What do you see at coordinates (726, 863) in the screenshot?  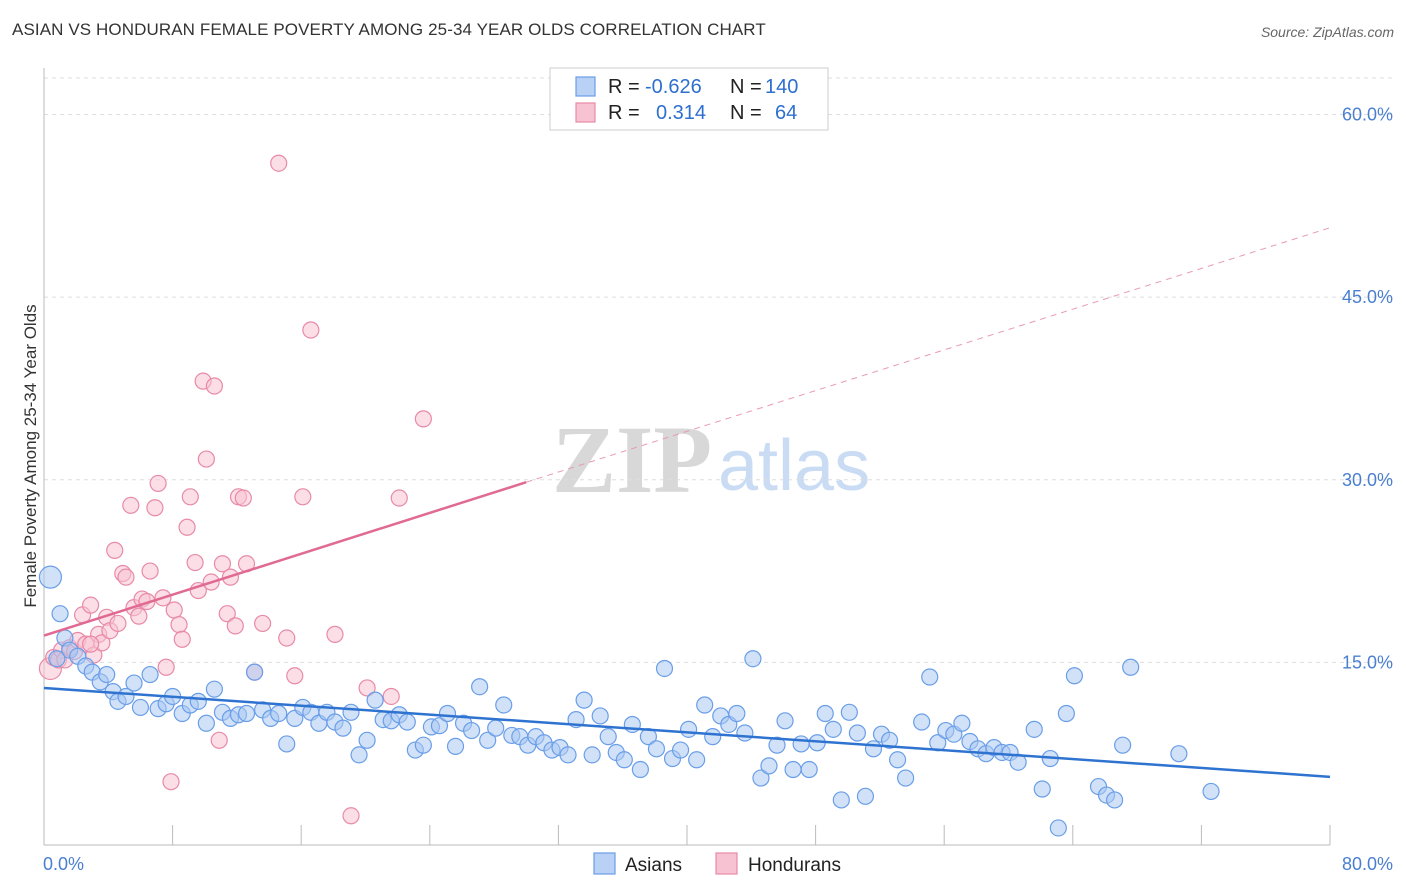 I see `bottom-legend-swatch-hondurans` at bounding box center [726, 863].